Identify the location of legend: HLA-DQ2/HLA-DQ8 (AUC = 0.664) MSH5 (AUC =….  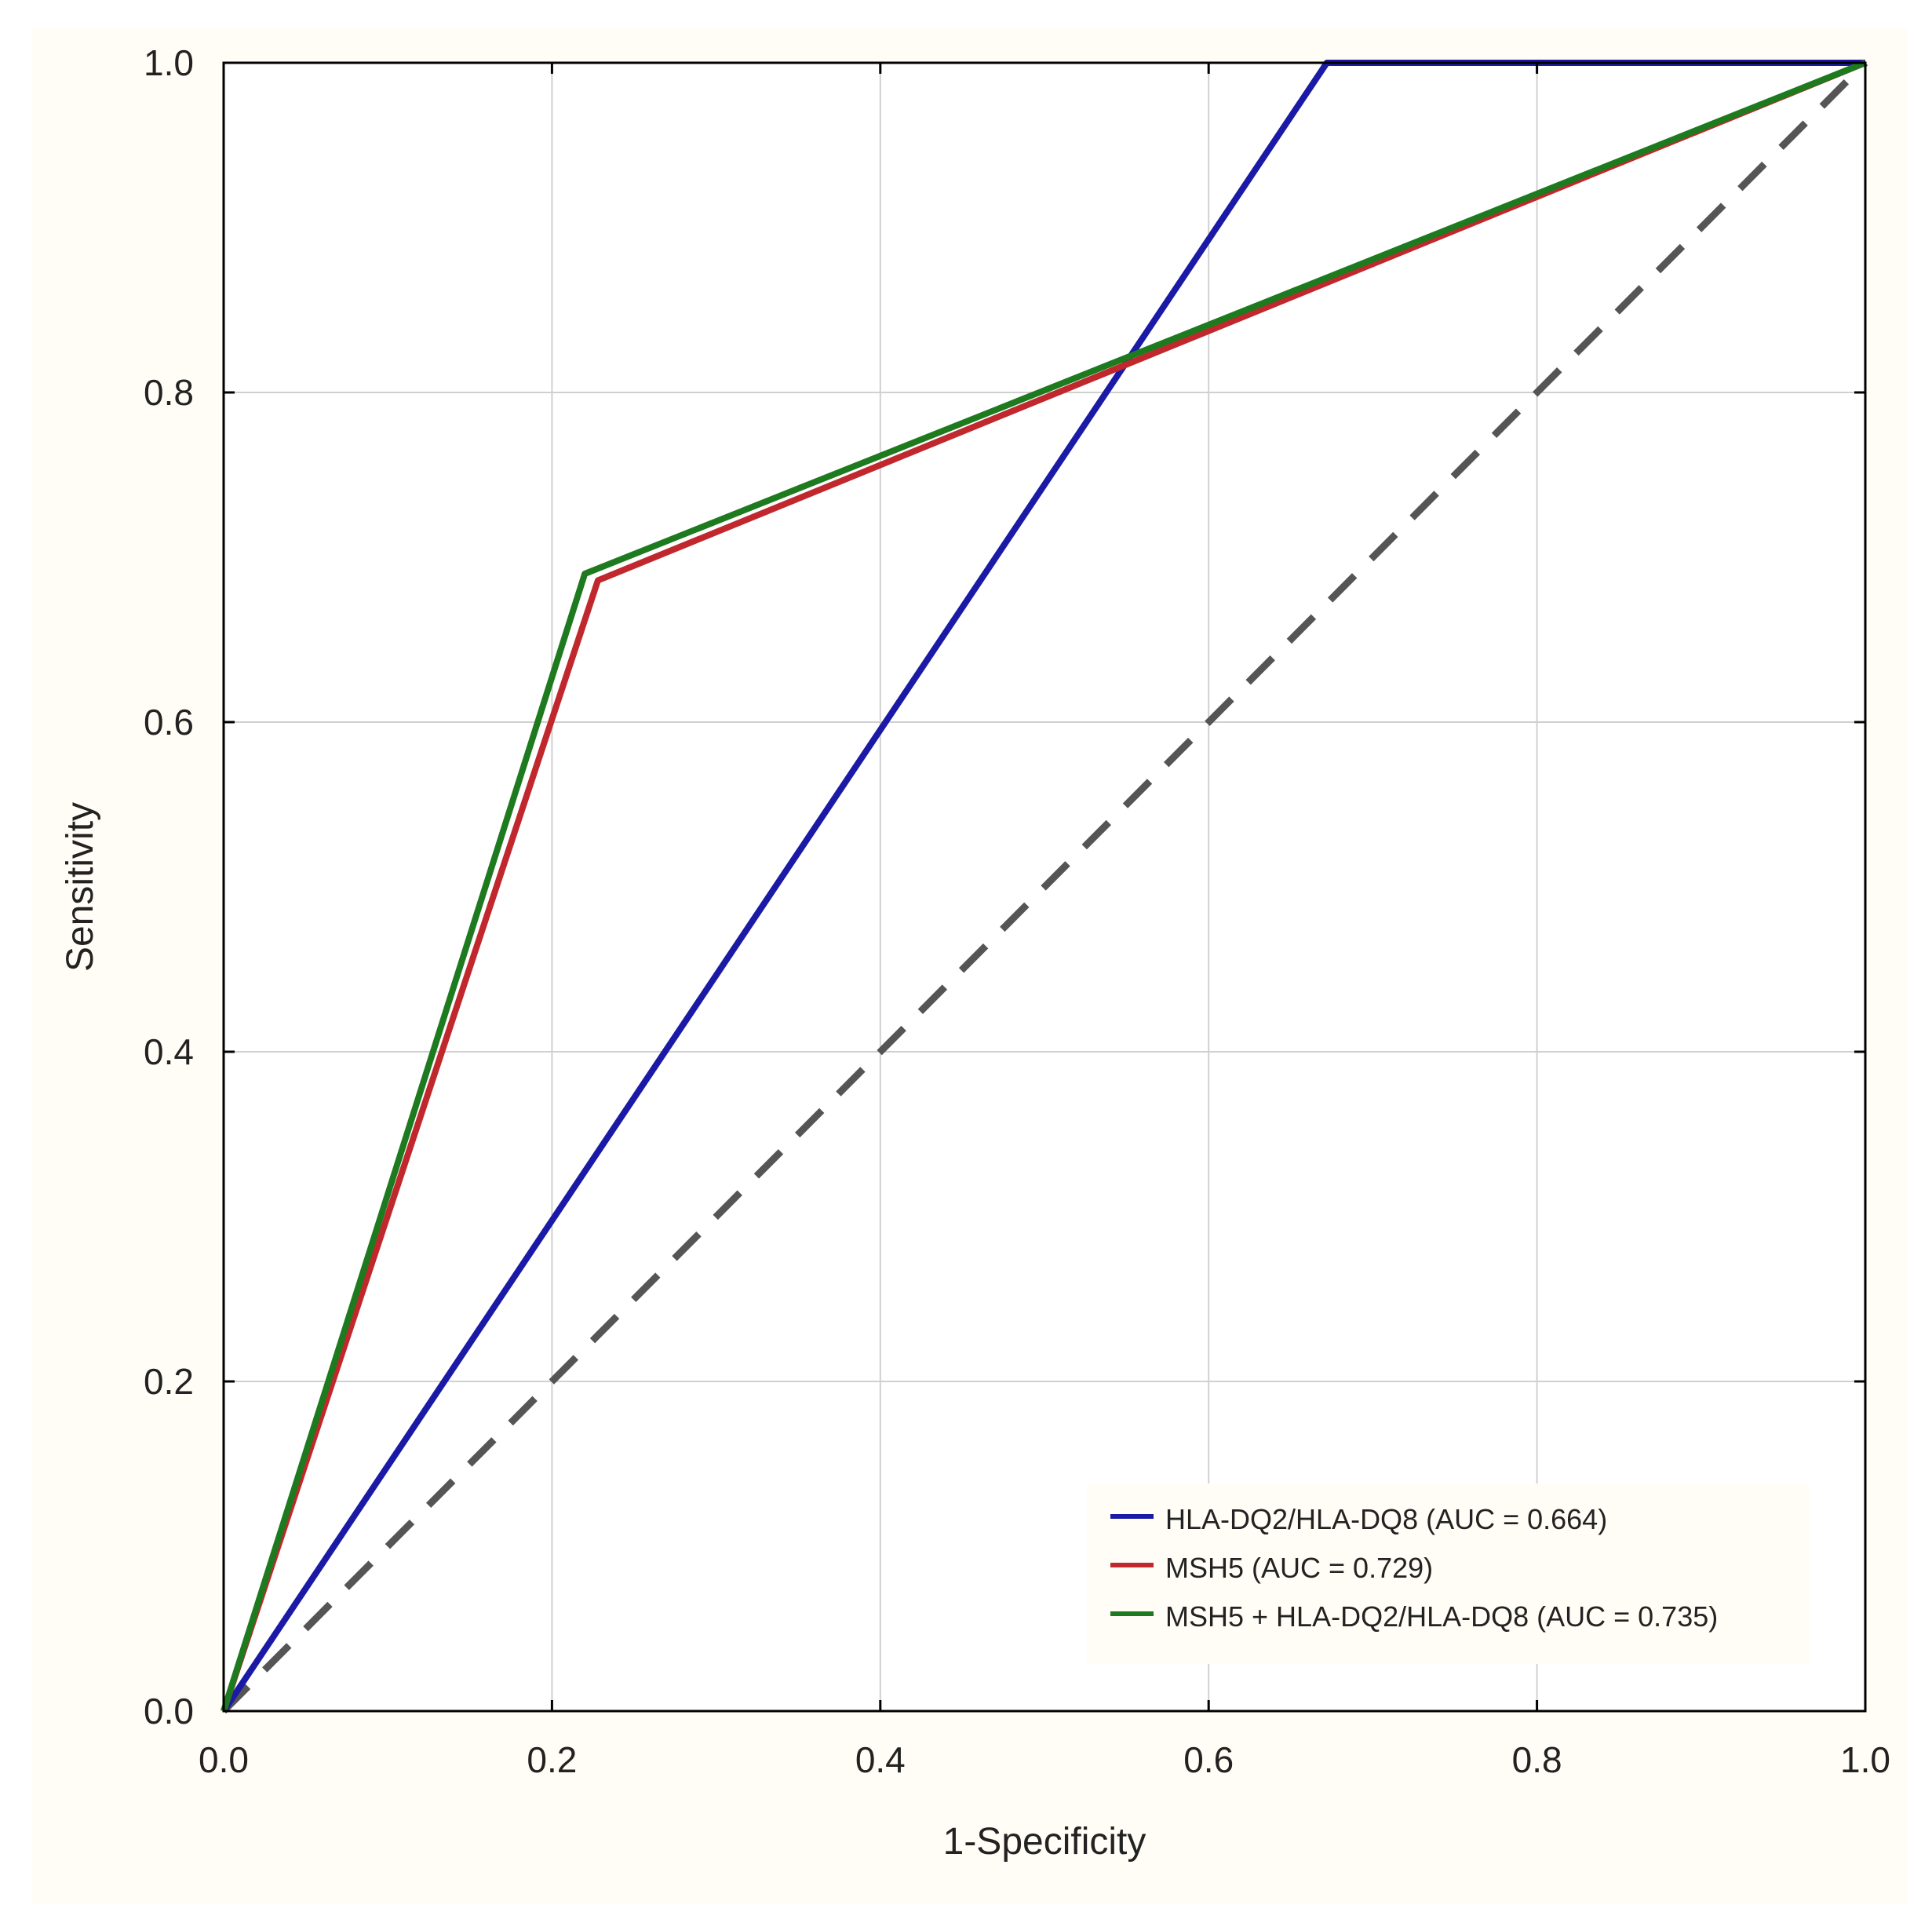
(1448, 1573).